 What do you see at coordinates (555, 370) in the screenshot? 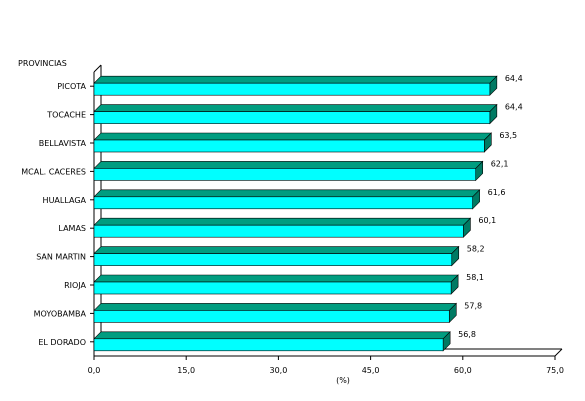
I see `x-tick-label: 75,0` at bounding box center [555, 370].